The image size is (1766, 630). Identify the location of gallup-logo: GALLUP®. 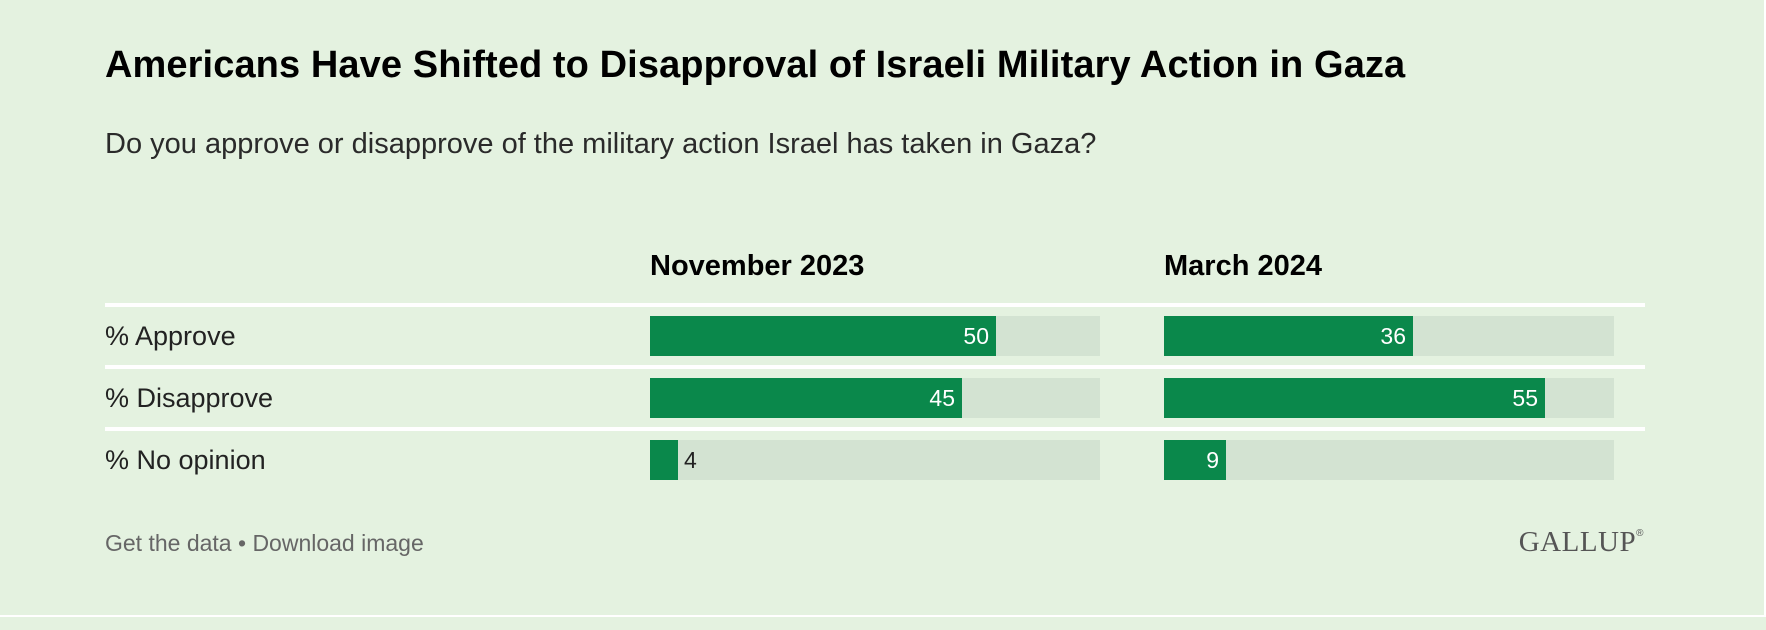
(1581, 542).